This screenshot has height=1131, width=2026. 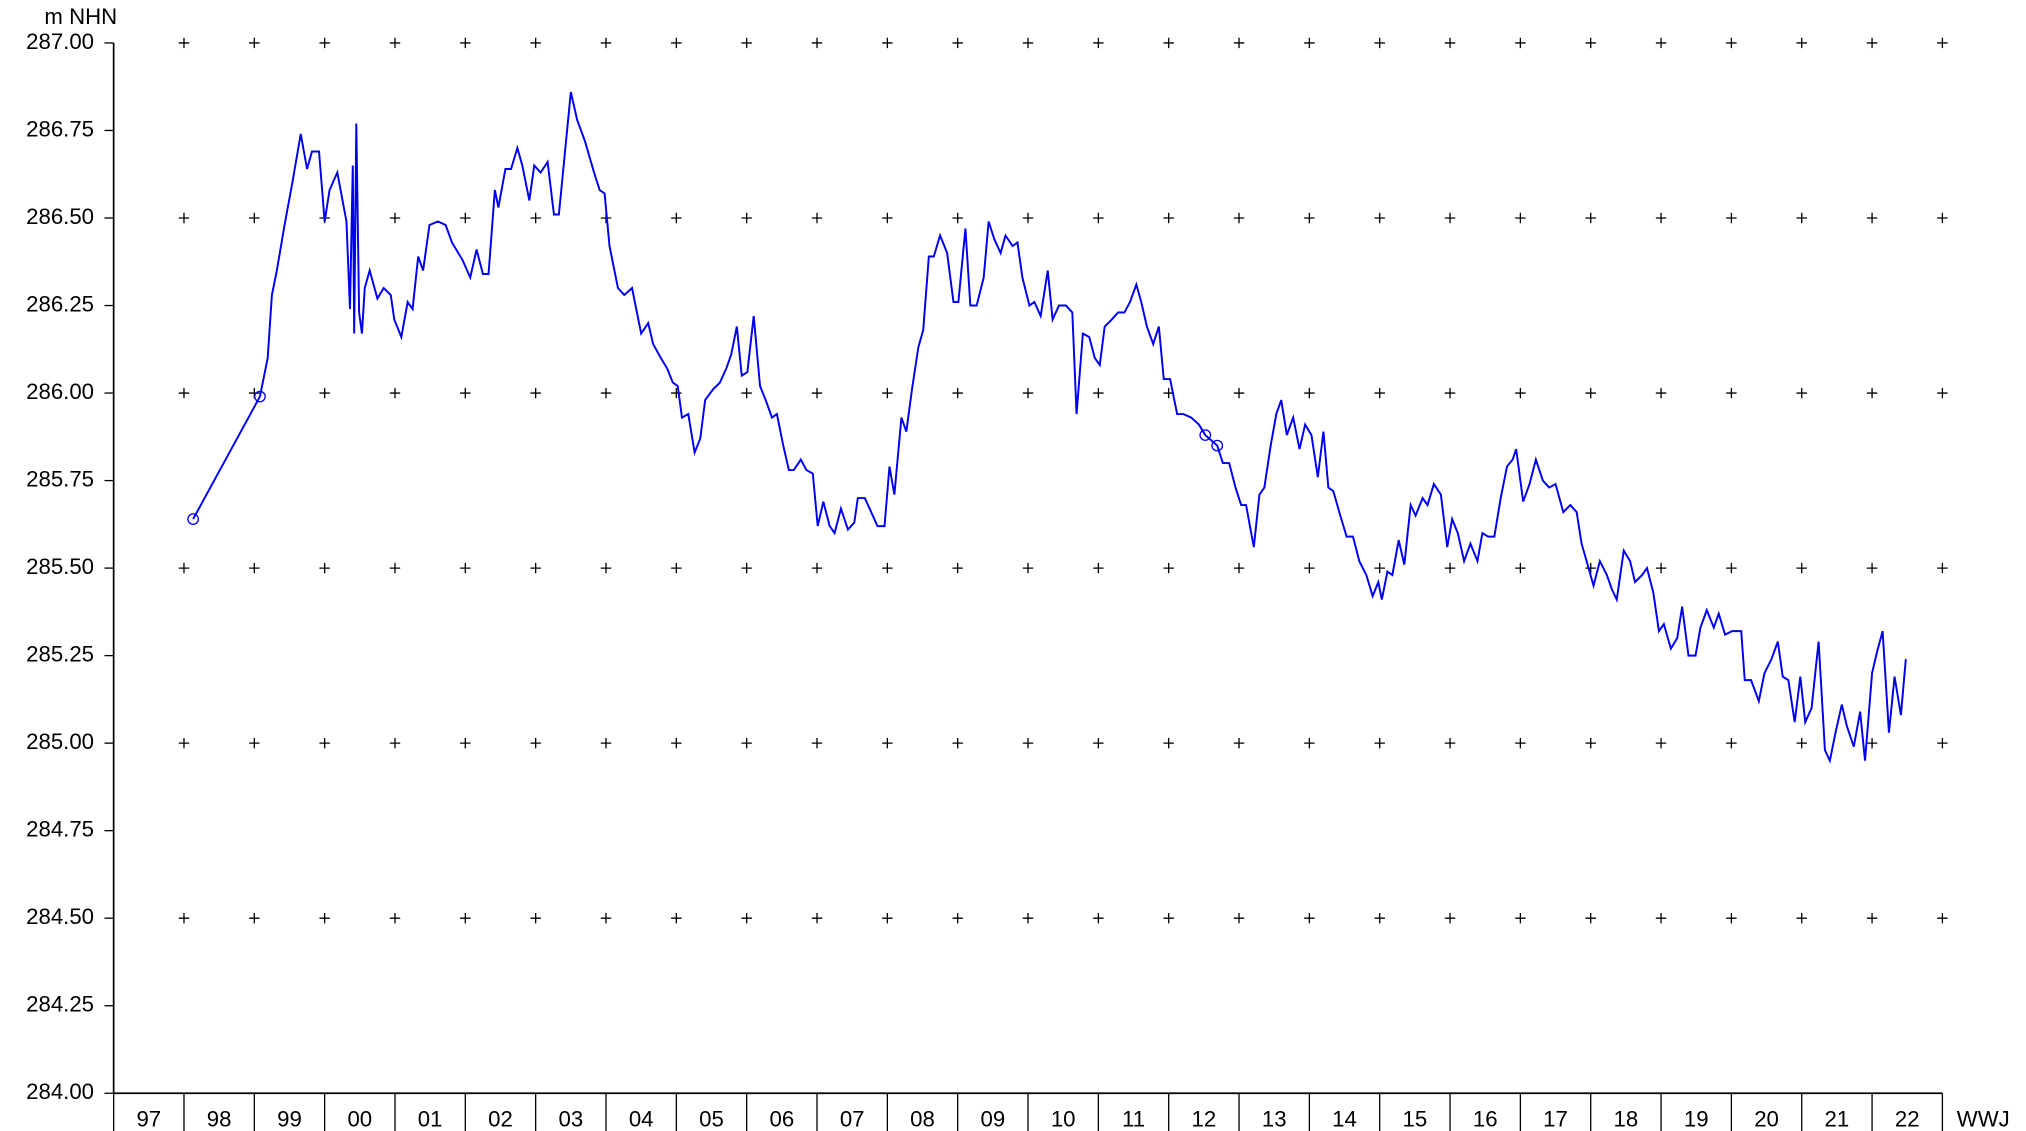 What do you see at coordinates (1063, 1118) in the screenshot?
I see `x-tick-label: 10` at bounding box center [1063, 1118].